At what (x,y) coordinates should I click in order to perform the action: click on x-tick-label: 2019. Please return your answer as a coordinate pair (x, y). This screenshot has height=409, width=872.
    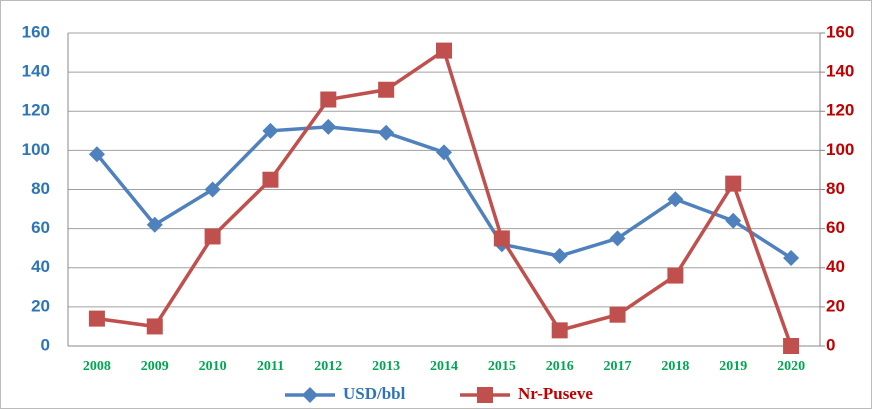
    Looking at the image, I should click on (733, 366).